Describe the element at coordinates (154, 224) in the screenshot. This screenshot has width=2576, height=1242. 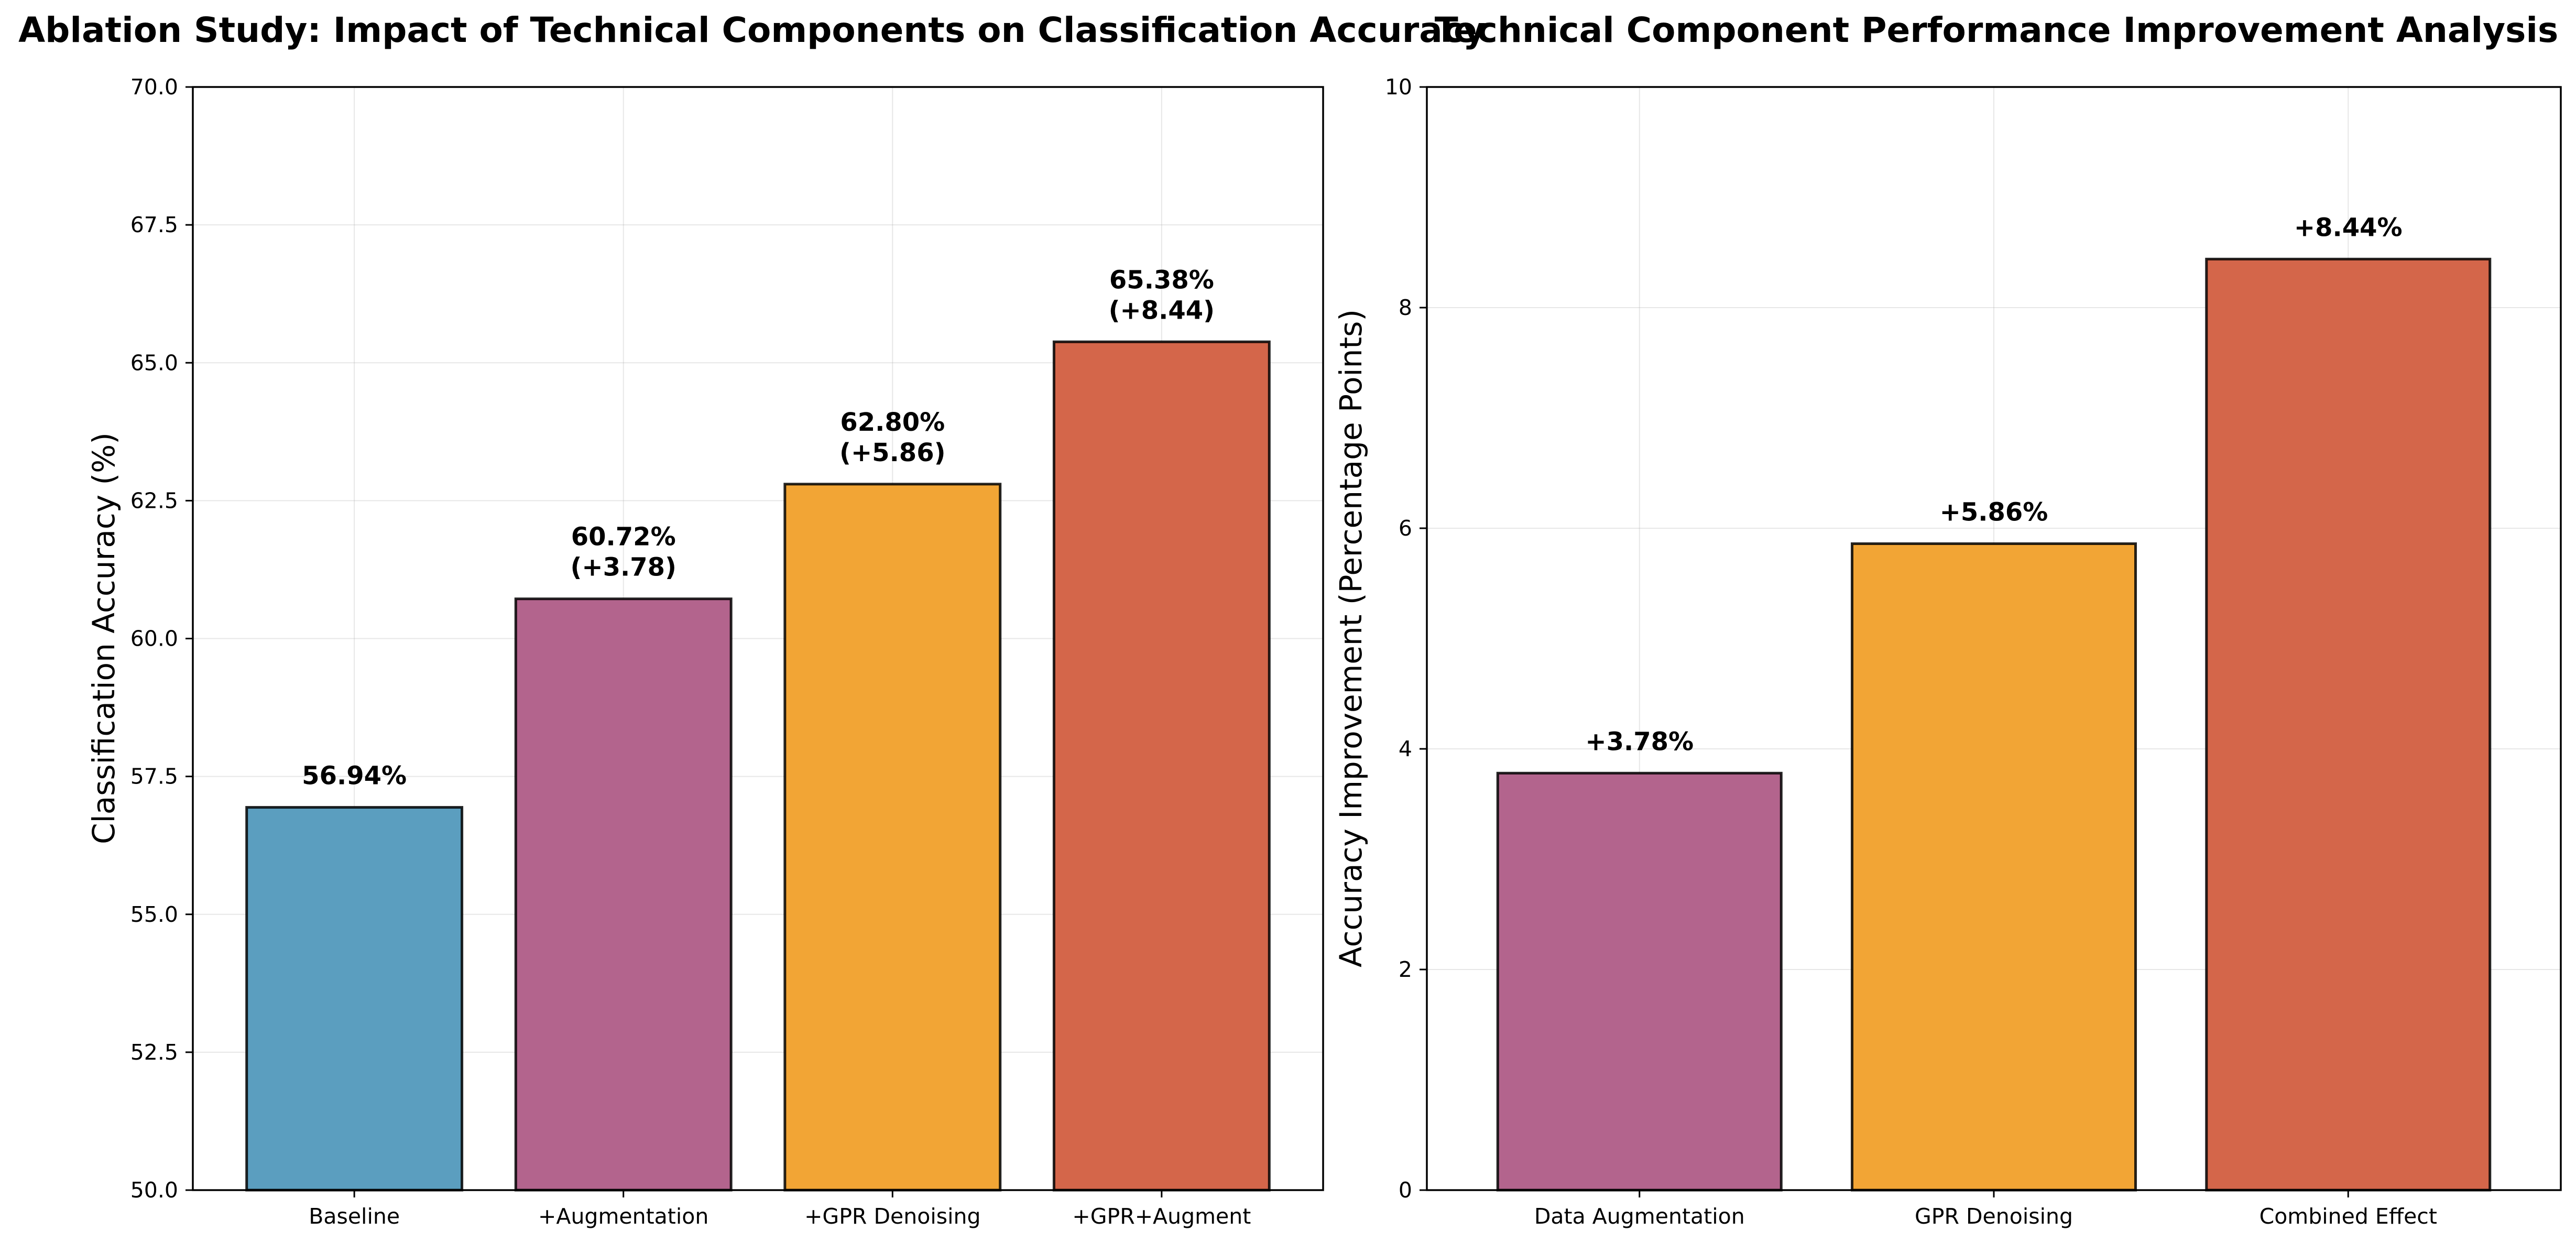
I see `accuracy-chart-y-tick-label: 67.5` at that location.